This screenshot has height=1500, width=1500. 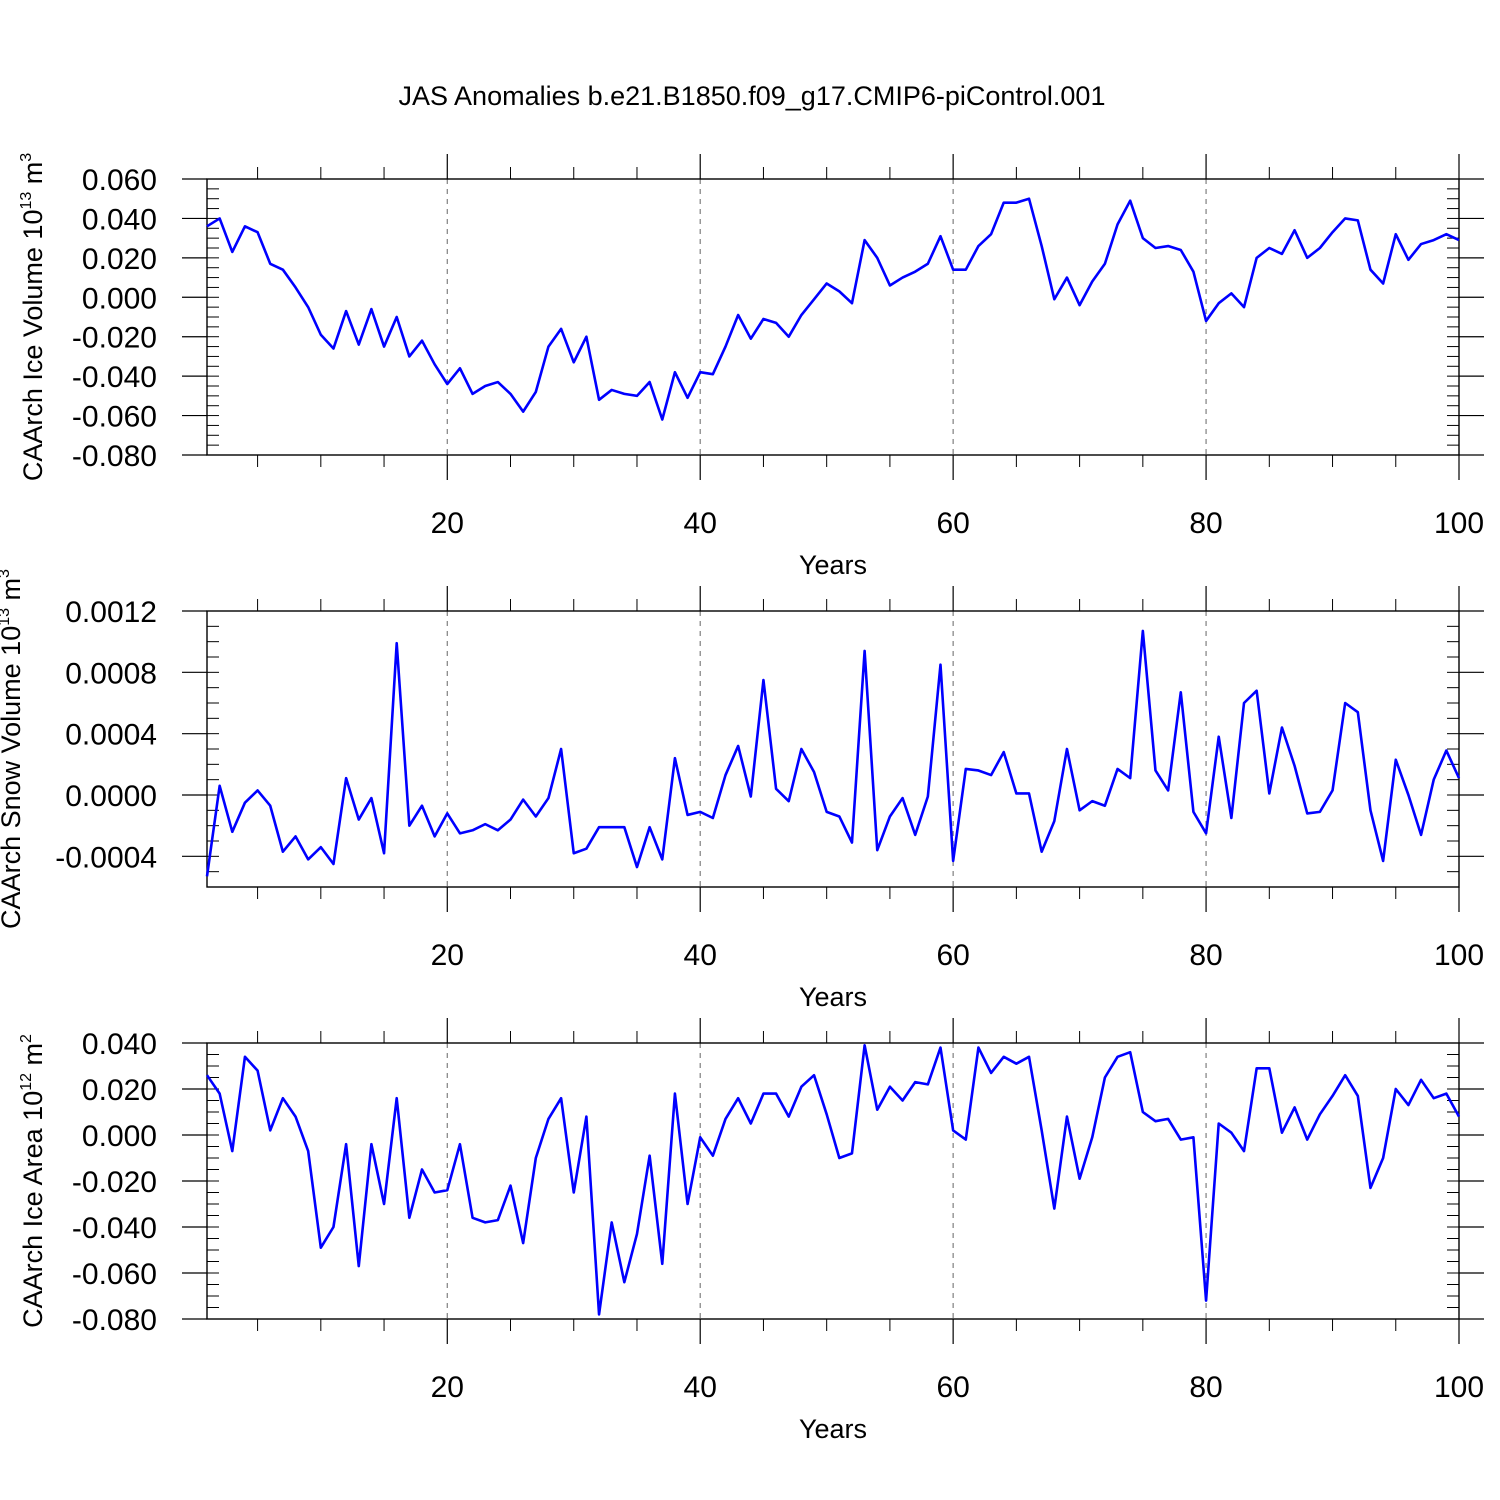 I want to click on y-tick-label: 0.060, so click(x=119, y=180).